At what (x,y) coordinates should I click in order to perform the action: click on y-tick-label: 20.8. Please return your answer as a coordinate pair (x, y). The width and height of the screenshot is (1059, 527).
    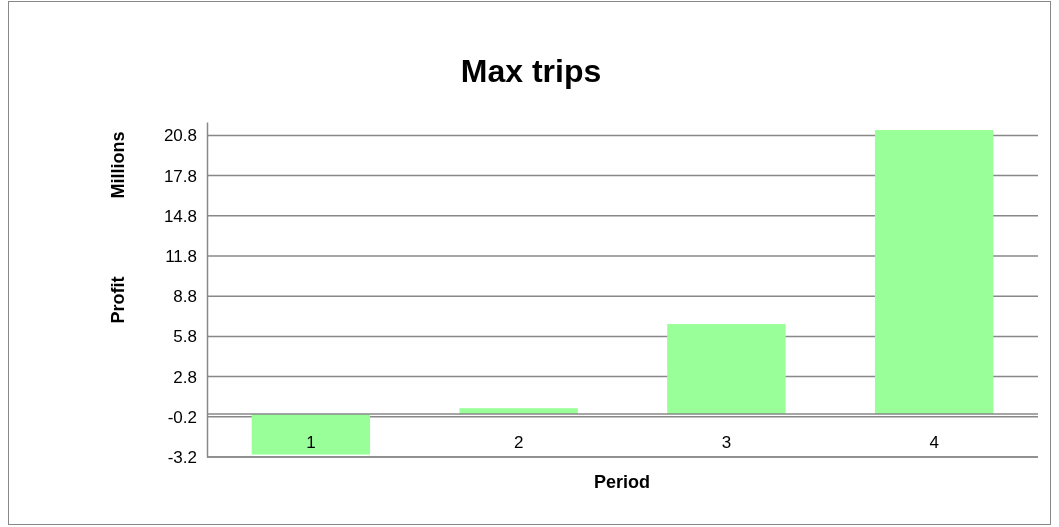
    Looking at the image, I should click on (180, 136).